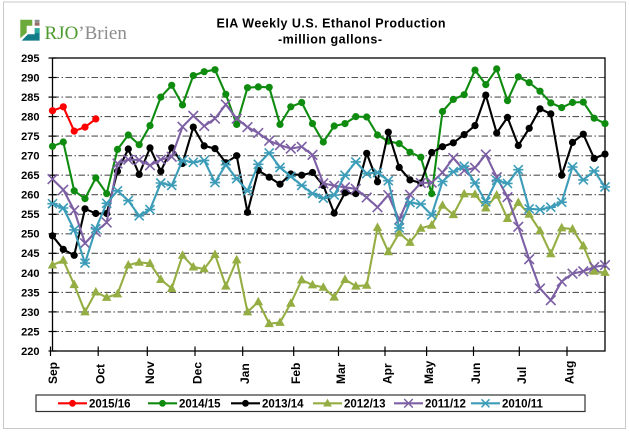  What do you see at coordinates (30, 352) in the screenshot?
I see `svg-text: 220` at bounding box center [30, 352].